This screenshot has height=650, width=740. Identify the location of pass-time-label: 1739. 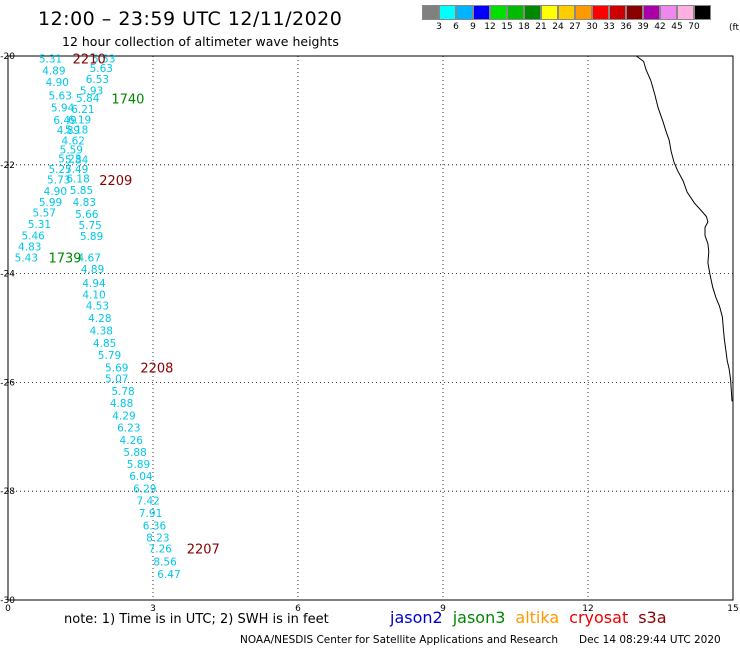
(64, 258).